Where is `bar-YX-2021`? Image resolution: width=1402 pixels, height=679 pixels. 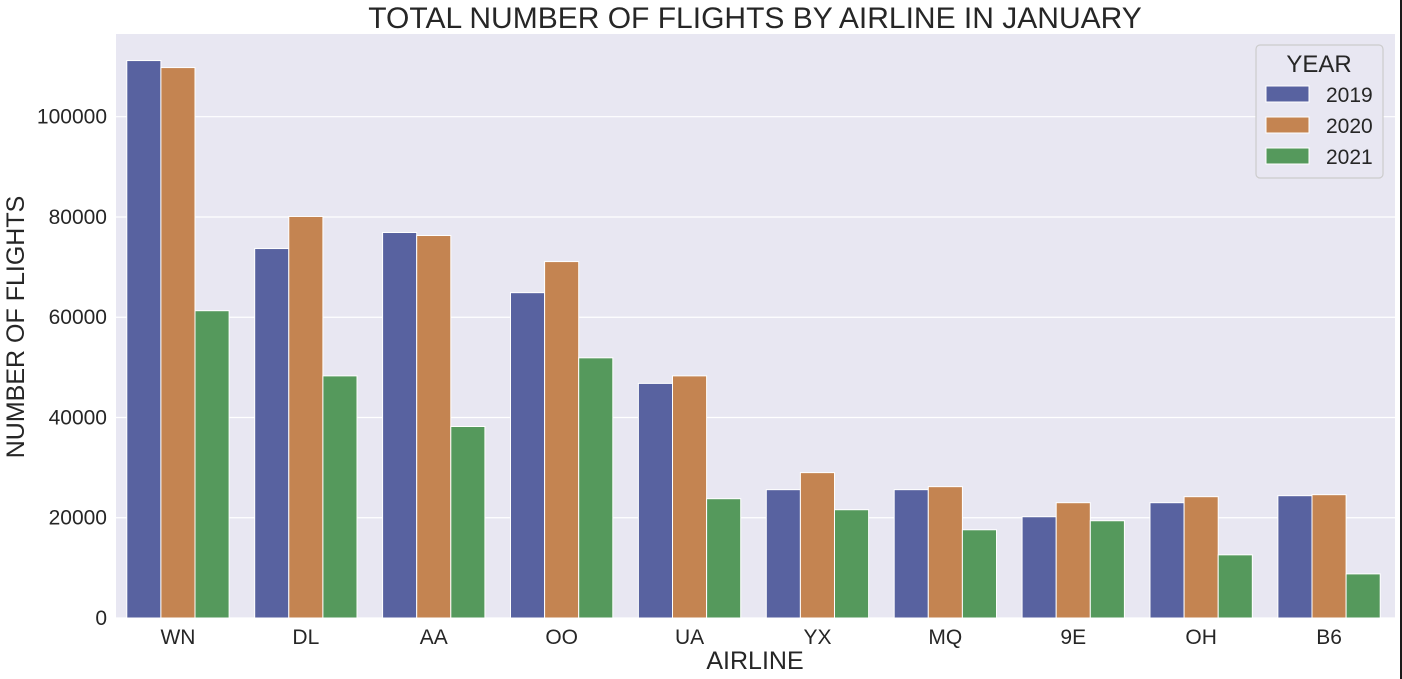
bar-YX-2021 is located at coordinates (852, 564).